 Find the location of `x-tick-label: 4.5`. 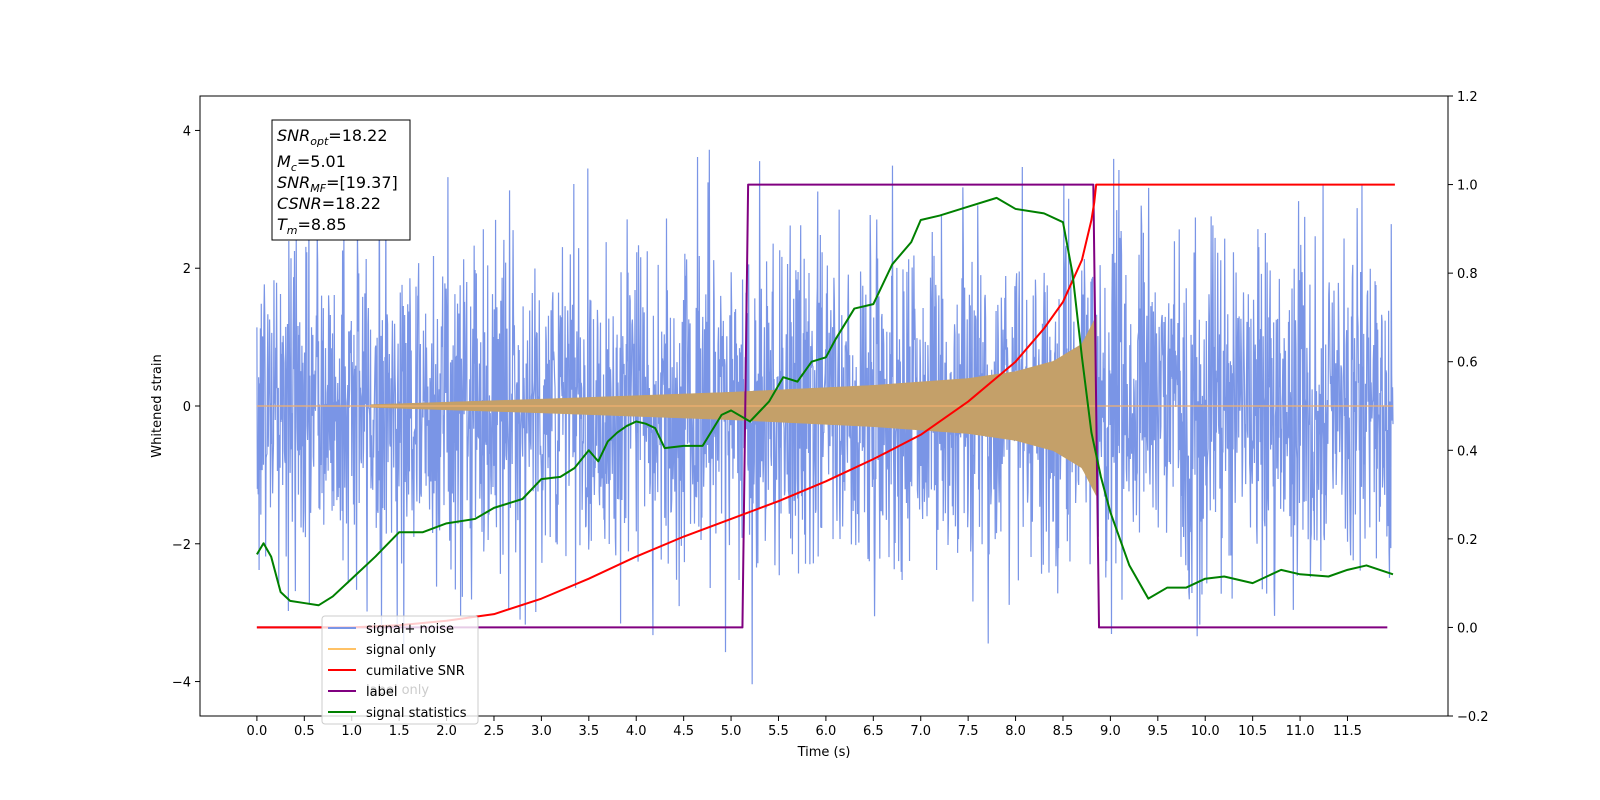

x-tick-label: 4.5 is located at coordinates (683, 731).